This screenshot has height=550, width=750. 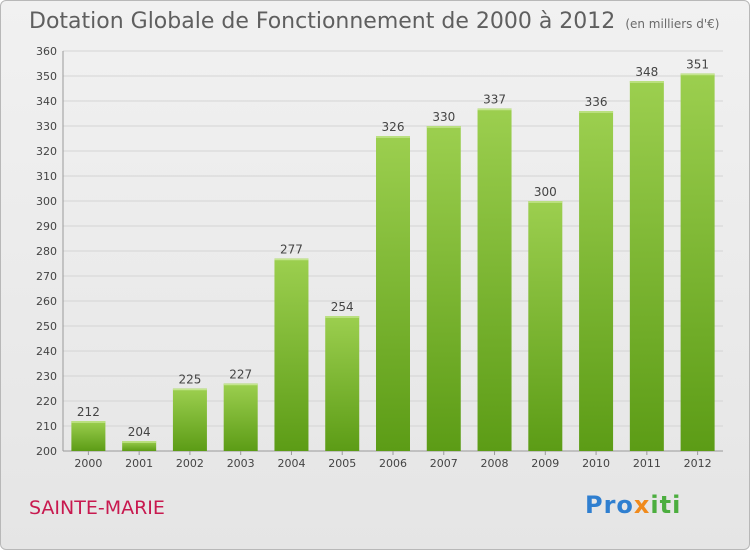 What do you see at coordinates (97, 508) in the screenshot?
I see `location-label: SAINTE-MARIE` at bounding box center [97, 508].